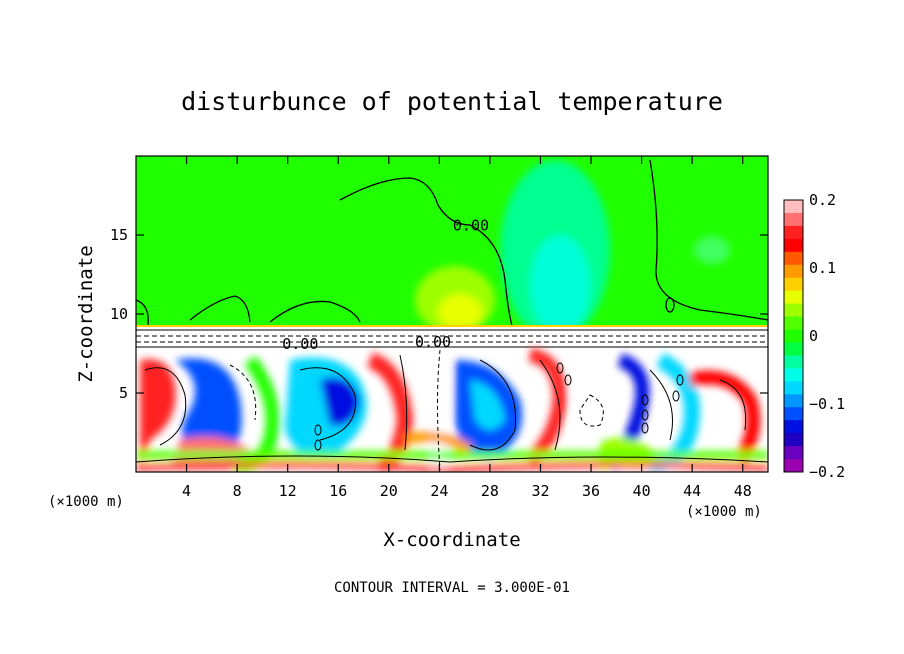 The width and height of the screenshot is (904, 654). Describe the element at coordinates (86, 313) in the screenshot. I see `y-axis-label: Z-coordinate` at that location.